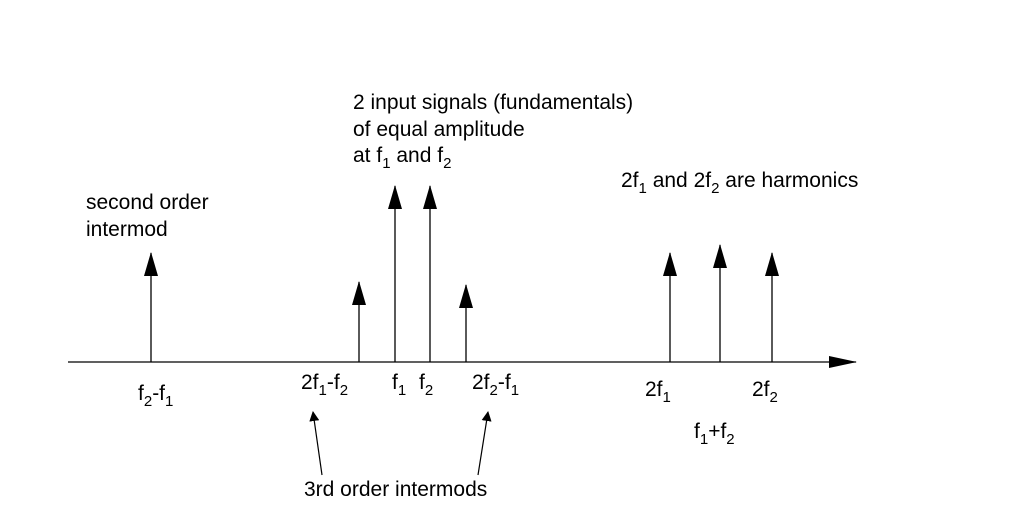 This screenshot has width=1013, height=527. What do you see at coordinates (495, 385) in the screenshot?
I see `label-2f2-minus-f1: 2f2-f1` at bounding box center [495, 385].